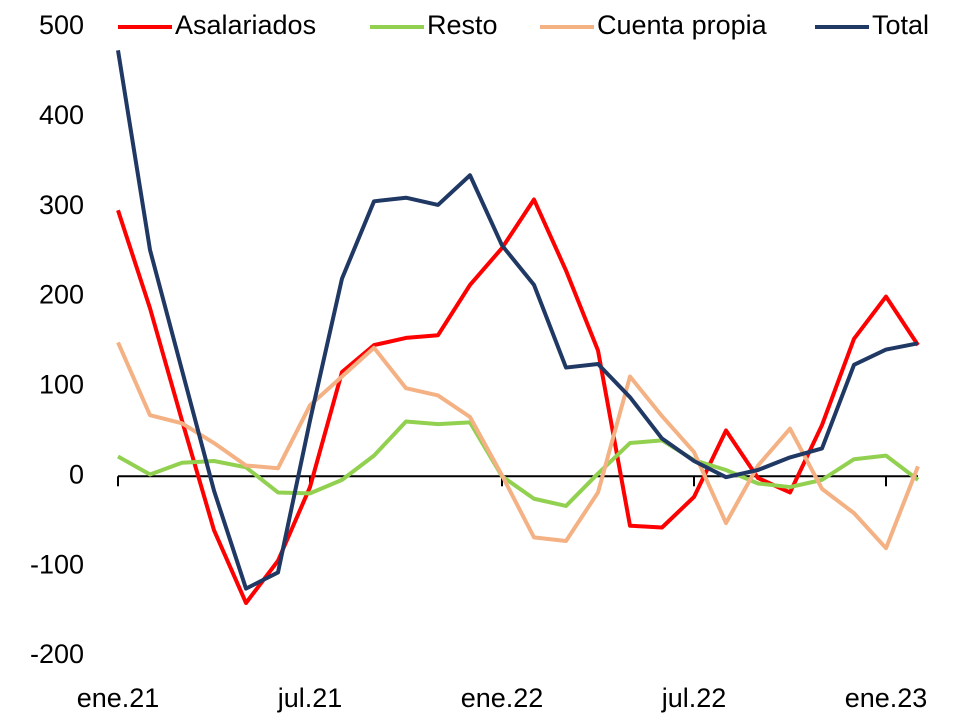  Describe the element at coordinates (518, 463) in the screenshot. I see `series-line` at that location.